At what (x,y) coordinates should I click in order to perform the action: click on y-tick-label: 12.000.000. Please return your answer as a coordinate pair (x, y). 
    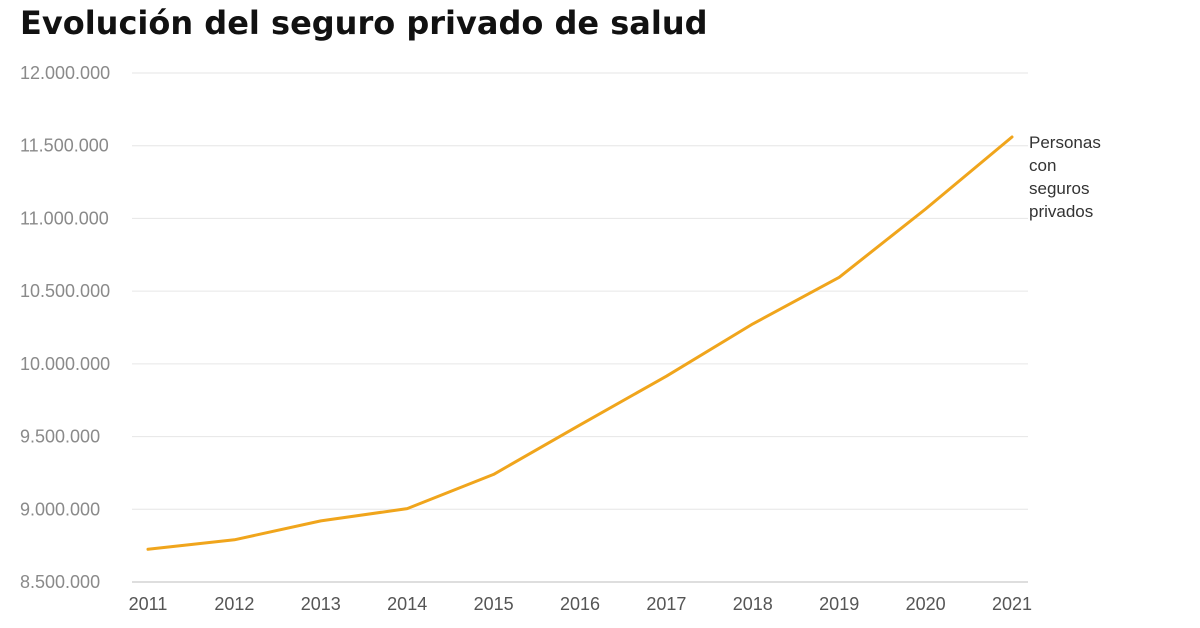
    Looking at the image, I should click on (65, 73).